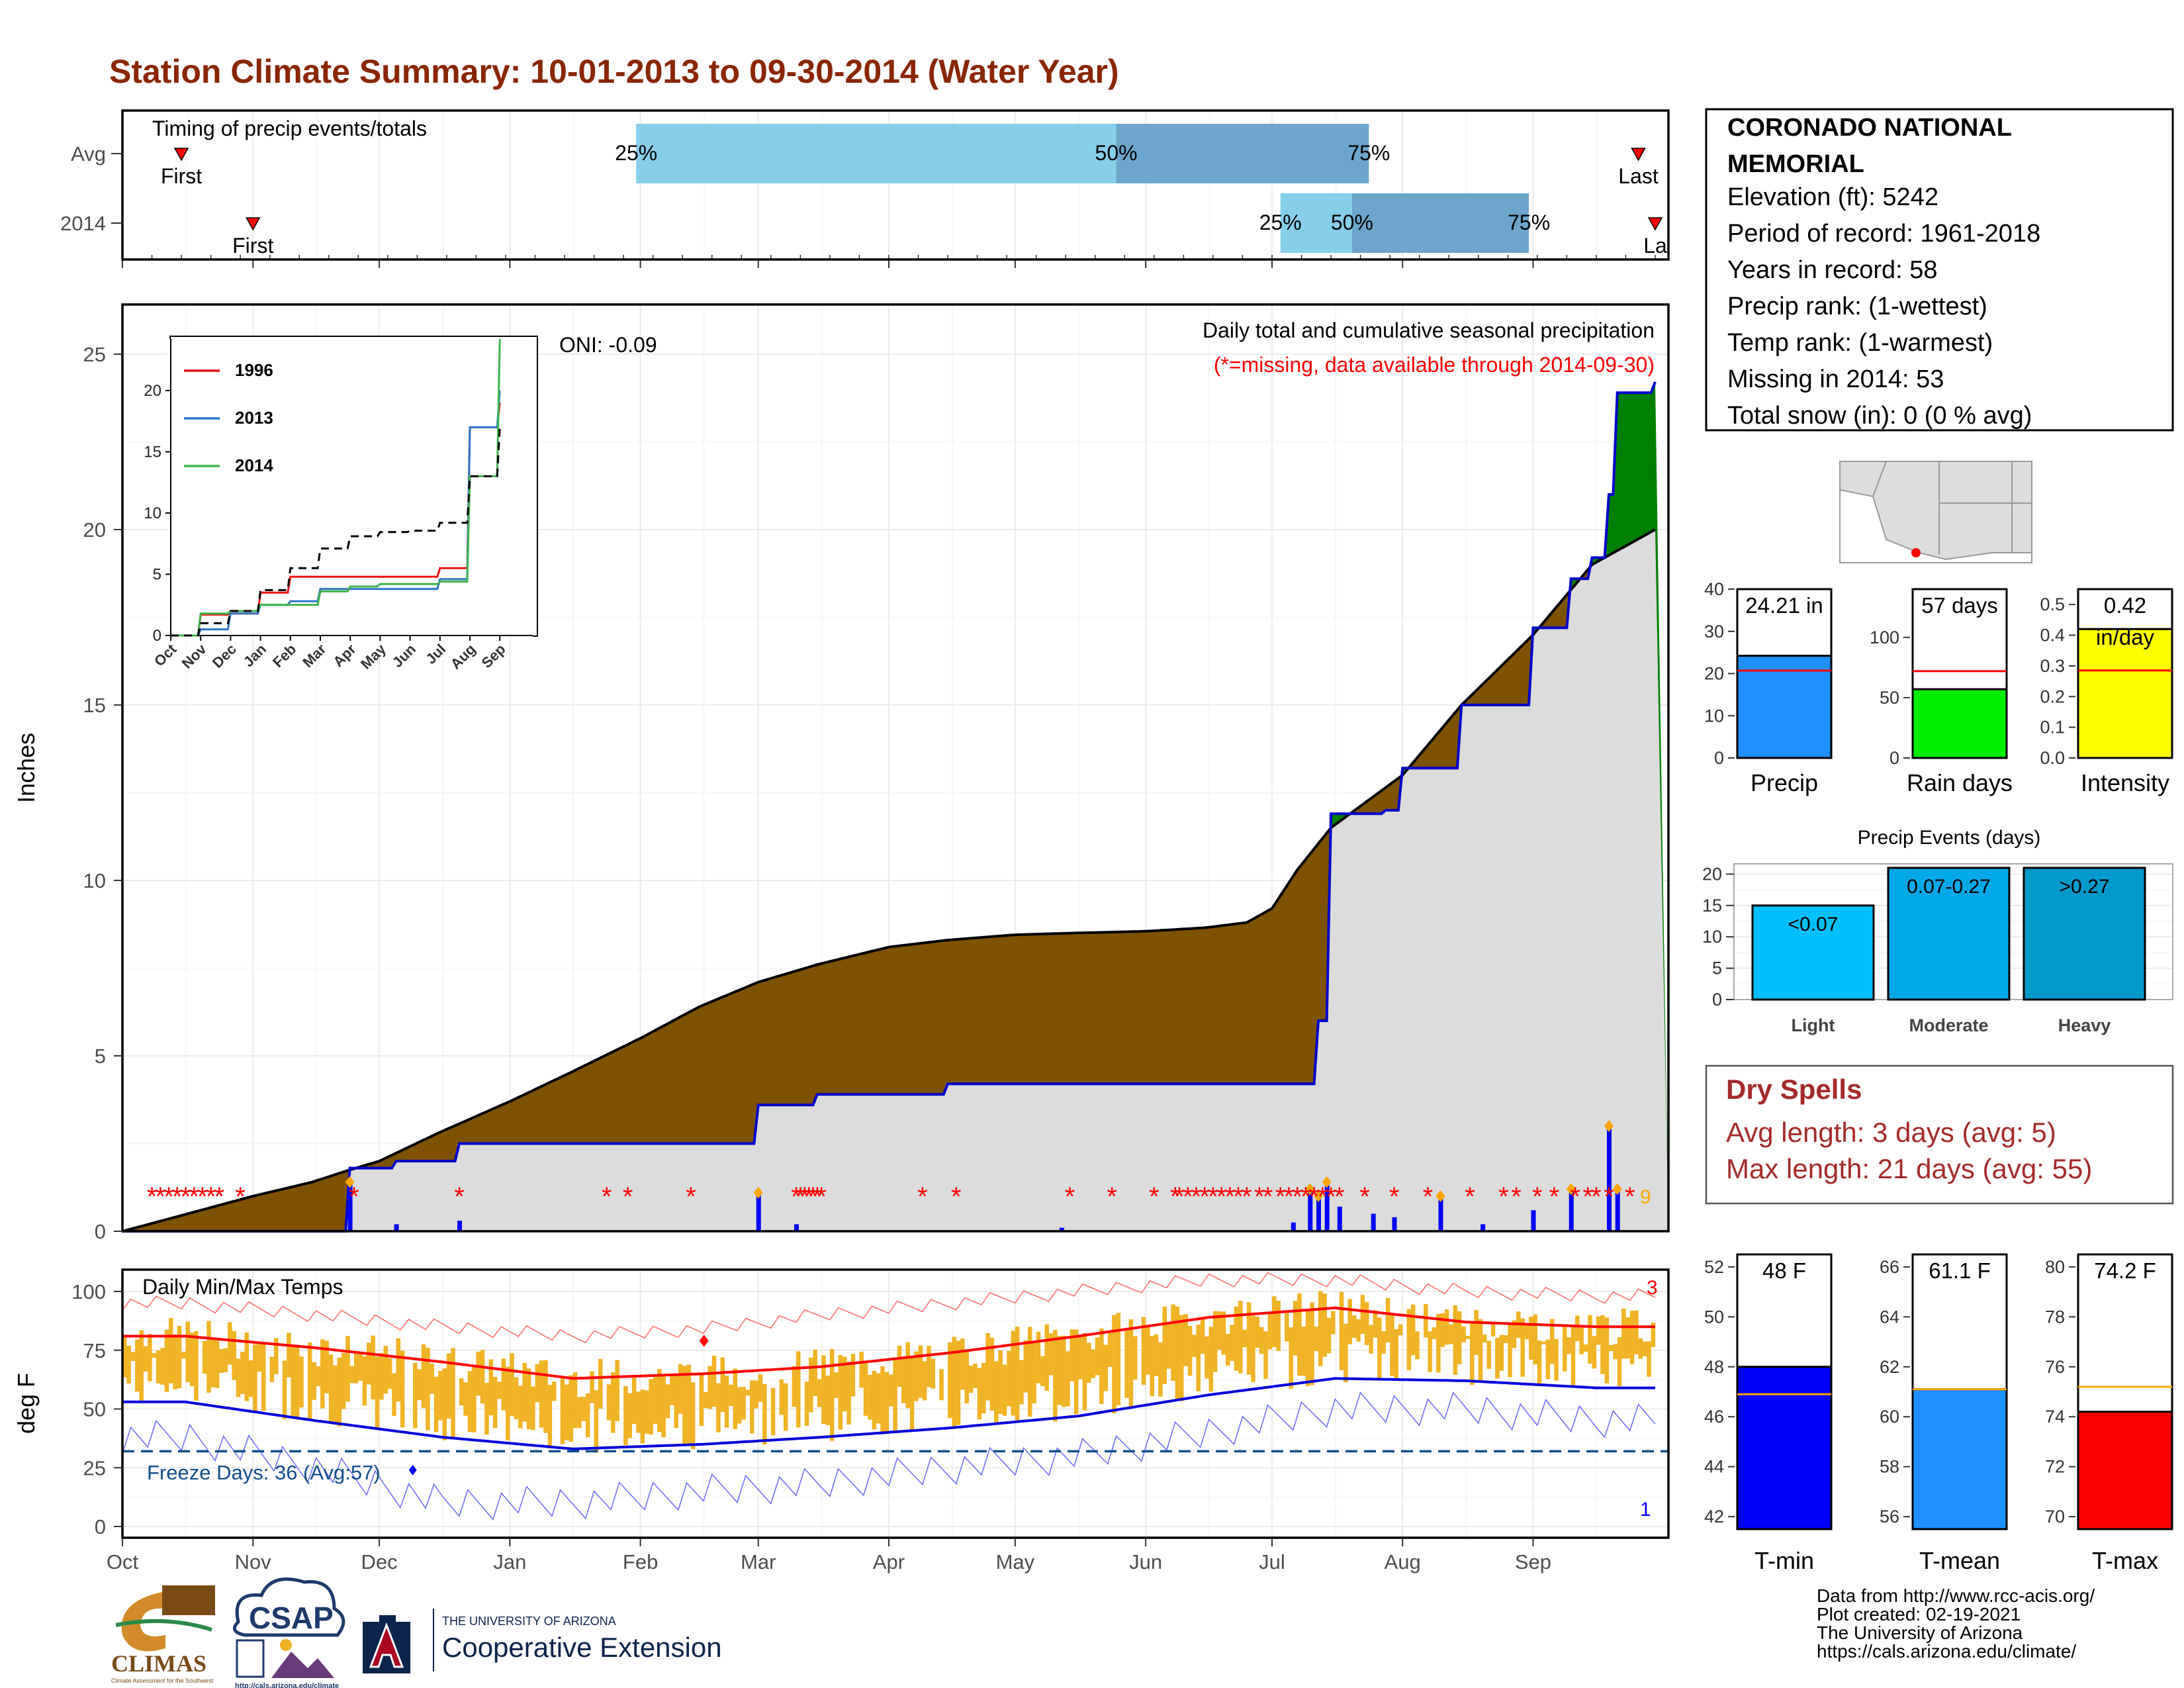 This screenshot has width=2184, height=1688. What do you see at coordinates (1944, 1413) in the screenshot?
I see `tmean-panel: 56 58 60 62 64 66 61.1 F T-mean` at bounding box center [1944, 1413].